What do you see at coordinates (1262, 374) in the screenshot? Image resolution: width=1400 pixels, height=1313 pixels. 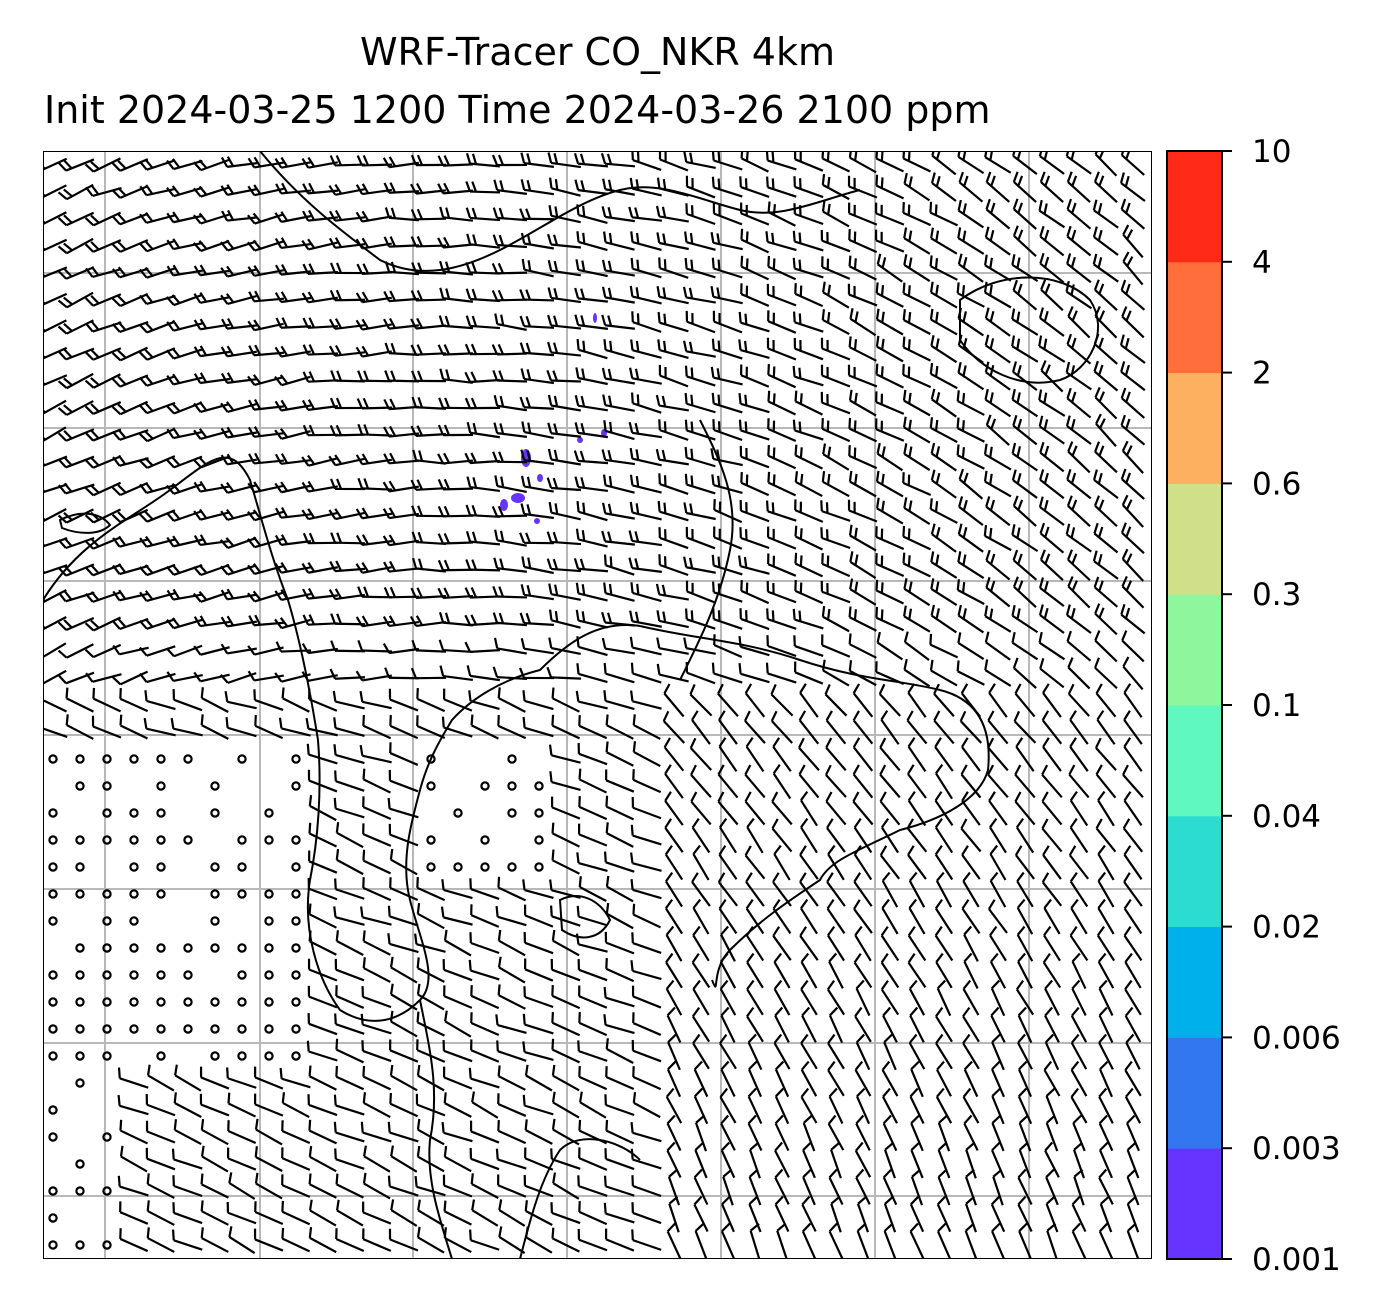 I see `colorbar-tick-label: 2` at bounding box center [1262, 374].